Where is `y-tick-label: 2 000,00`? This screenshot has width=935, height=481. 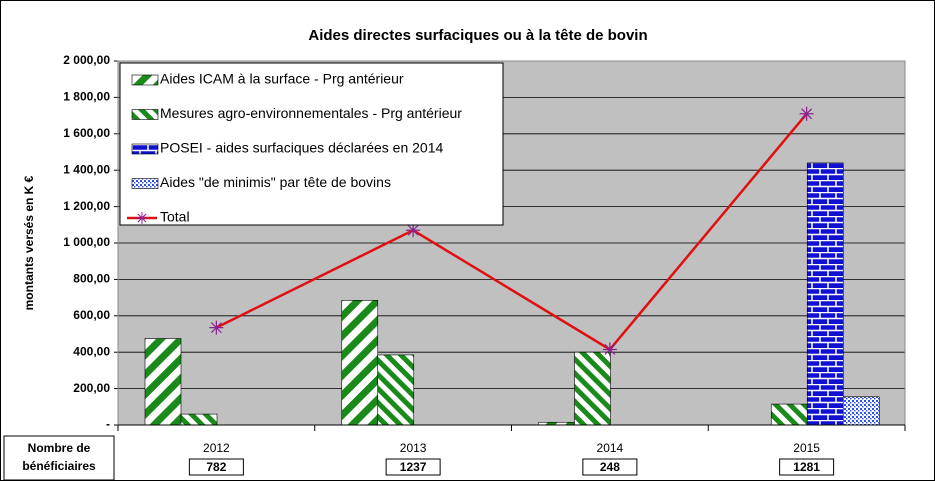 y-tick-label: 2 000,00 is located at coordinates (86, 60).